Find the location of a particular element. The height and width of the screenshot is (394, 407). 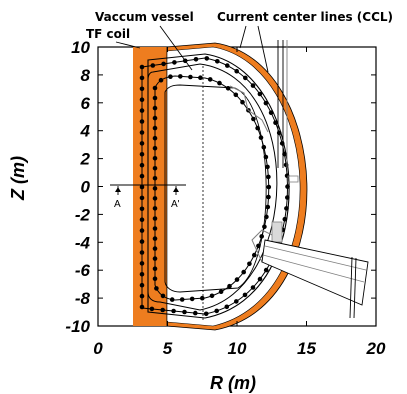

tf-coil-label: TF coil is located at coordinates (108, 34).